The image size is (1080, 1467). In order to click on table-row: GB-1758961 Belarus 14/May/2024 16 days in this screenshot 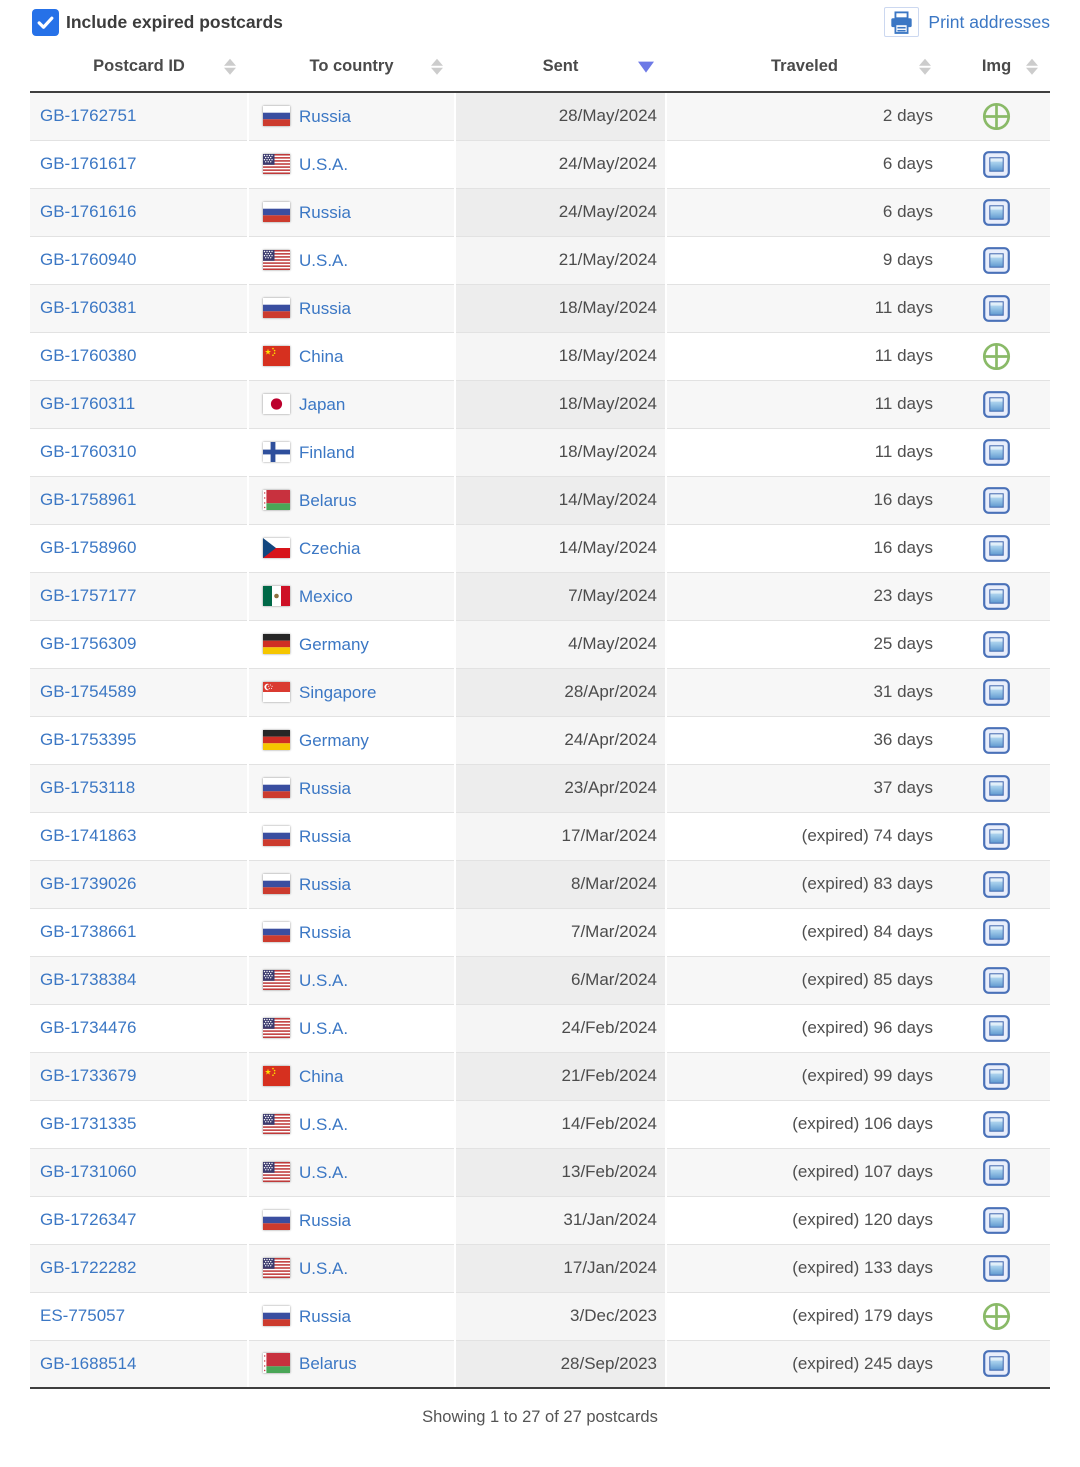, I will do `click(540, 500)`.